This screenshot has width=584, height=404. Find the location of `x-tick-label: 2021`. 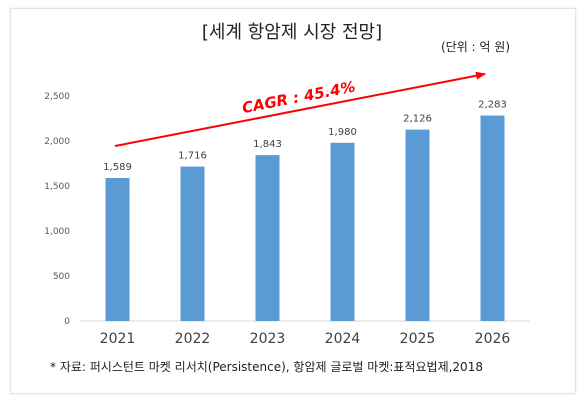

x-tick-label: 2021 is located at coordinates (118, 339).